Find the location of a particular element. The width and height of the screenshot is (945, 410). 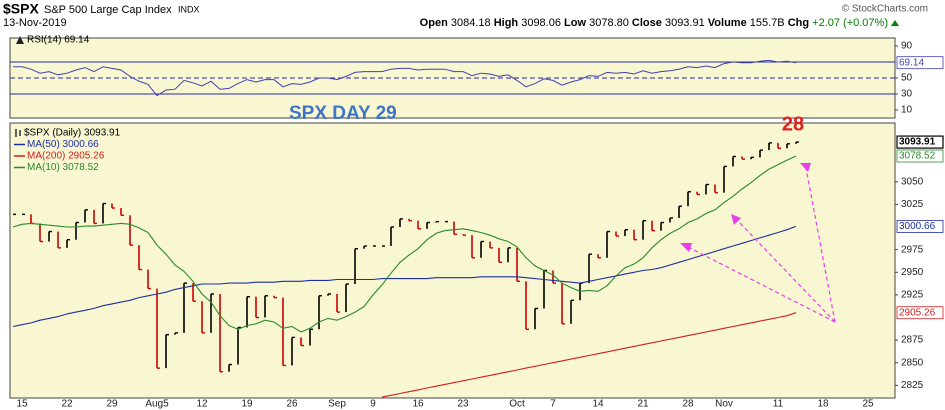

x-tick-label: 15 is located at coordinates (22, 404).